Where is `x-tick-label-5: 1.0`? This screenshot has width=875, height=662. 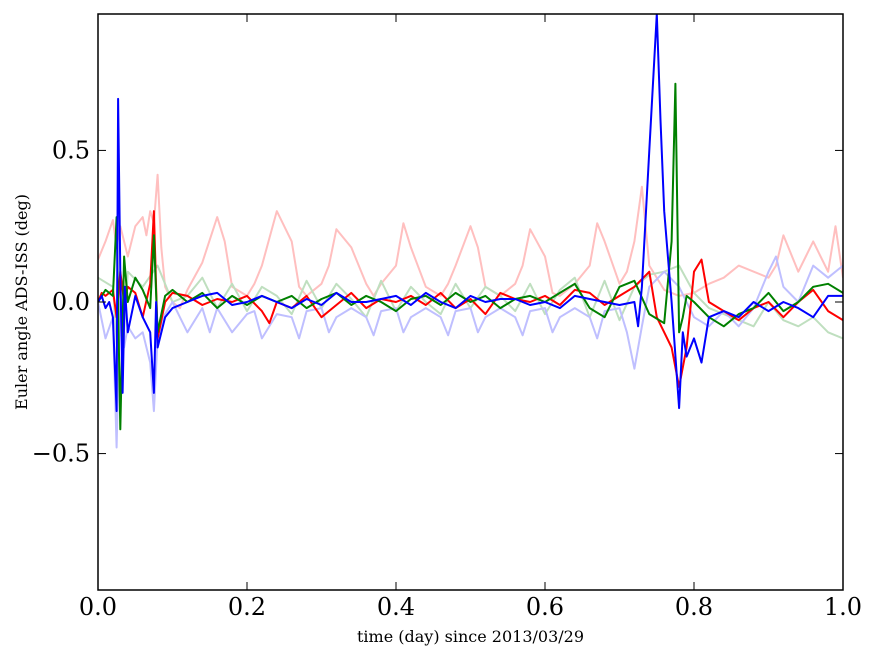
x-tick-label-5: 1.0 is located at coordinates (843, 607).